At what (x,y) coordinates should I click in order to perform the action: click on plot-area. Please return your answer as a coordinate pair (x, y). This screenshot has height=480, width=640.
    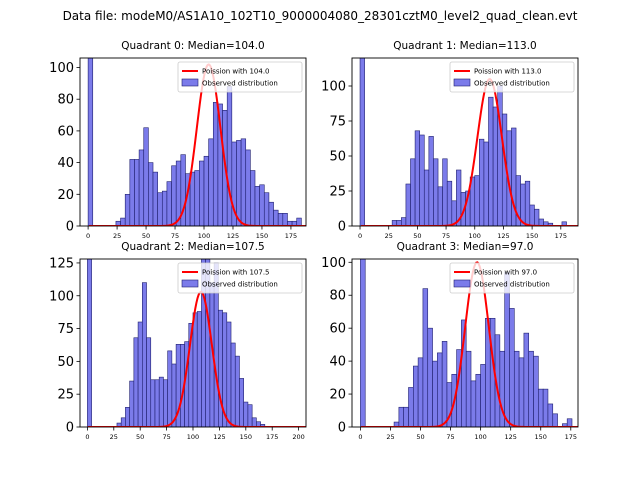
    Looking at the image, I should click on (196, 343).